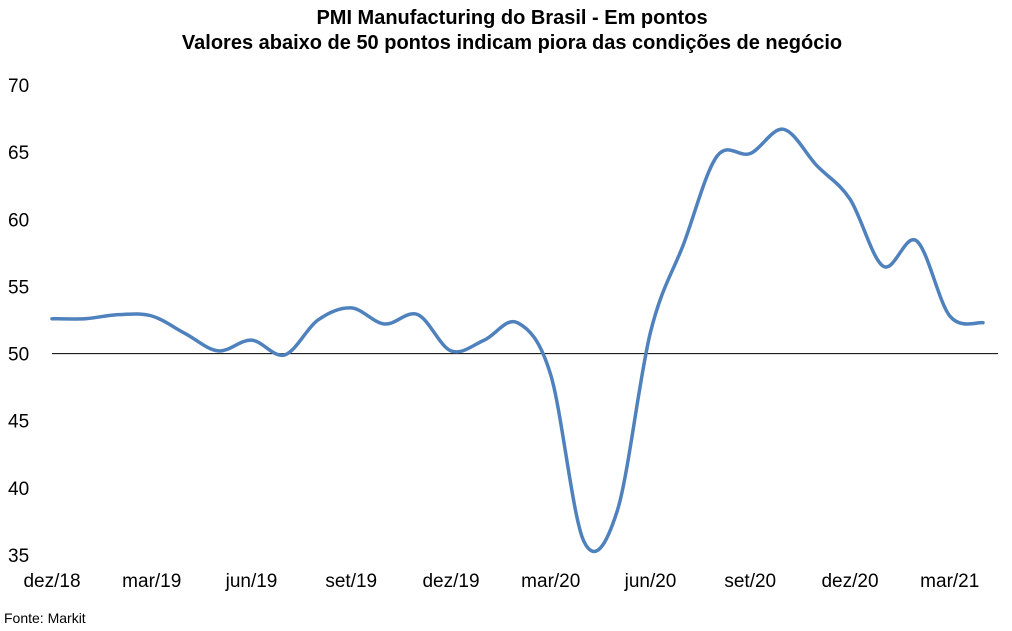 The width and height of the screenshot is (1012, 631). Describe the element at coordinates (750, 581) in the screenshot. I see `x-tick-label: set/20` at that location.